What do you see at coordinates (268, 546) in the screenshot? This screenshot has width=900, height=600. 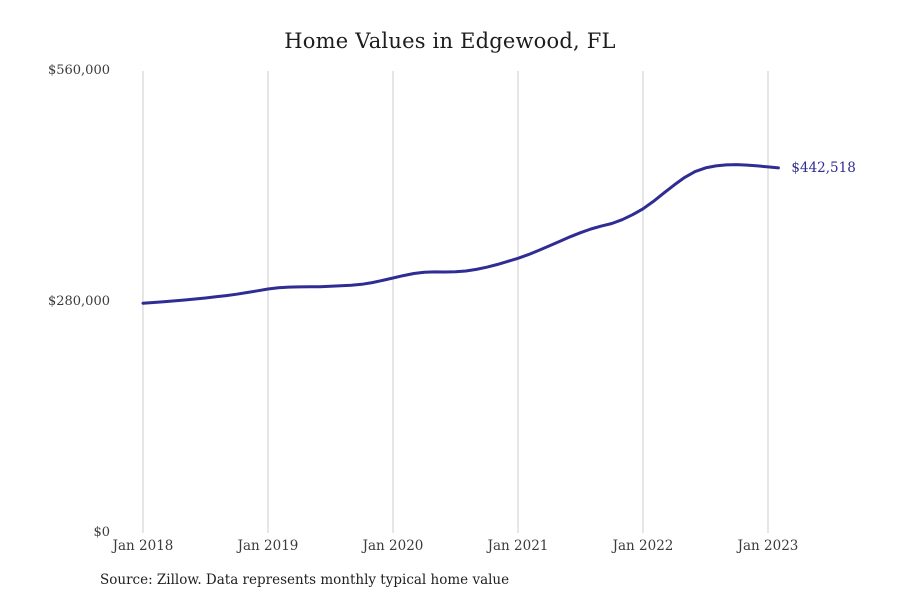 I see `x-axis-tick-label: Jan 2019` at bounding box center [268, 546].